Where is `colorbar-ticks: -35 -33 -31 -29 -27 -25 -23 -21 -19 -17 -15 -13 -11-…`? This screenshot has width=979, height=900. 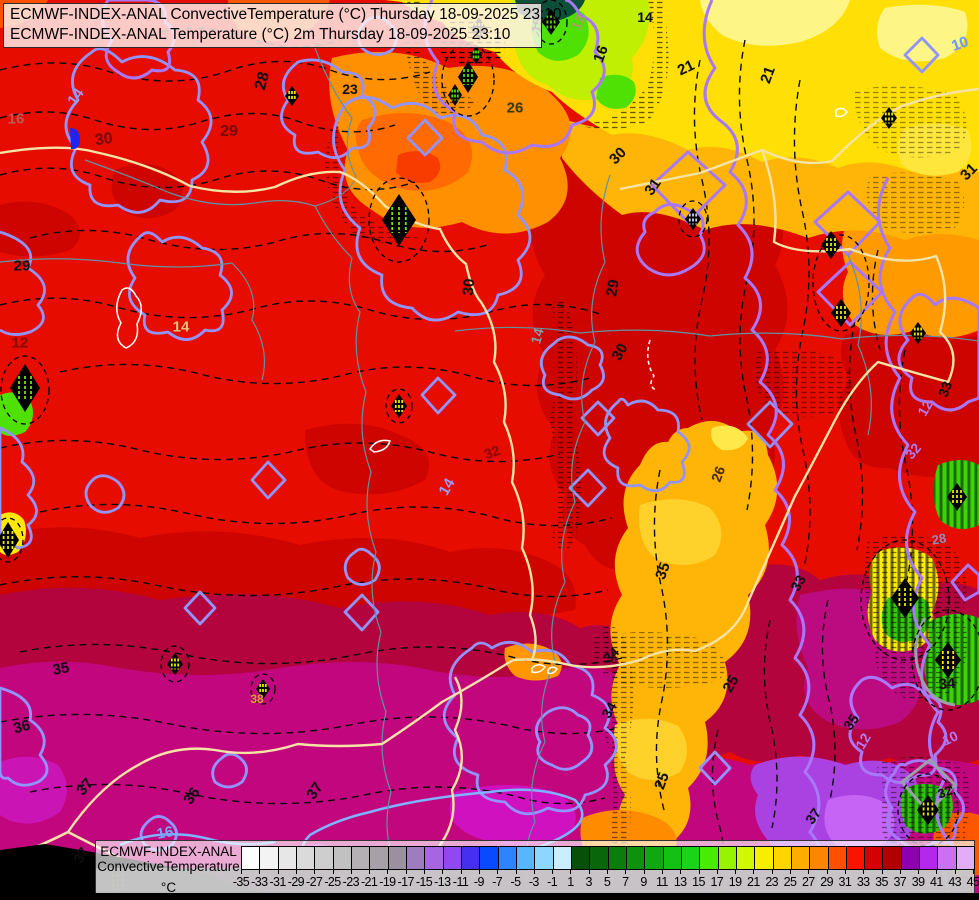
colorbar-ticks: -35 -33 -31 -29 -27 -25 -23 -21 -19 -17 -15 -13 -11-… is located at coordinates (606, 883).